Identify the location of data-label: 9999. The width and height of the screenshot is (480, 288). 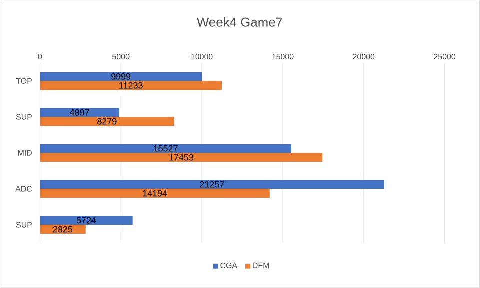
(121, 76).